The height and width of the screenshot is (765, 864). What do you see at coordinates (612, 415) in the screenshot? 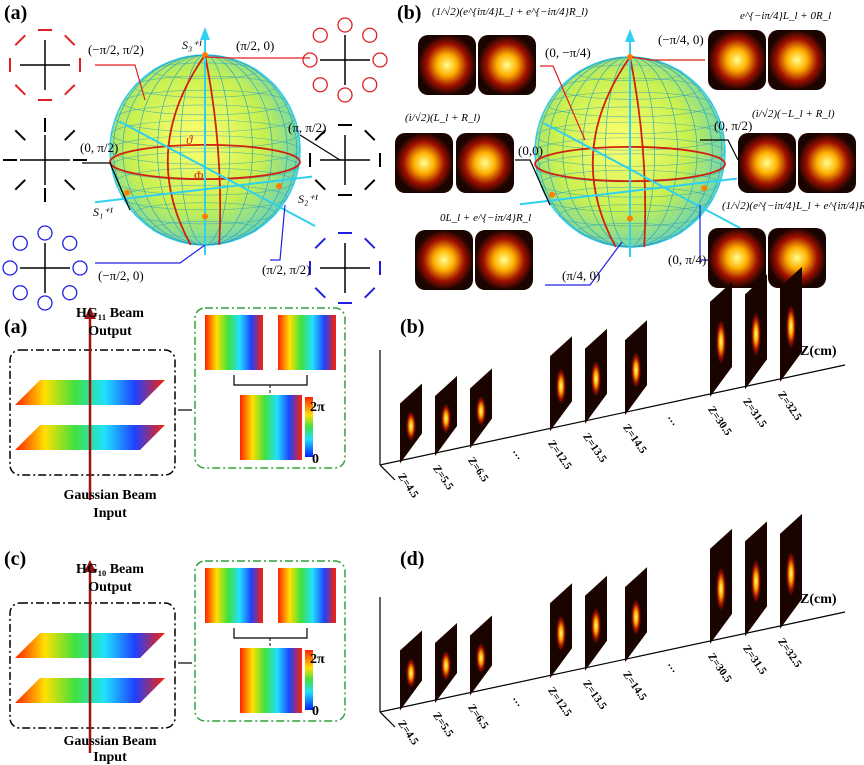
I see `z-axis` at bounding box center [612, 415].